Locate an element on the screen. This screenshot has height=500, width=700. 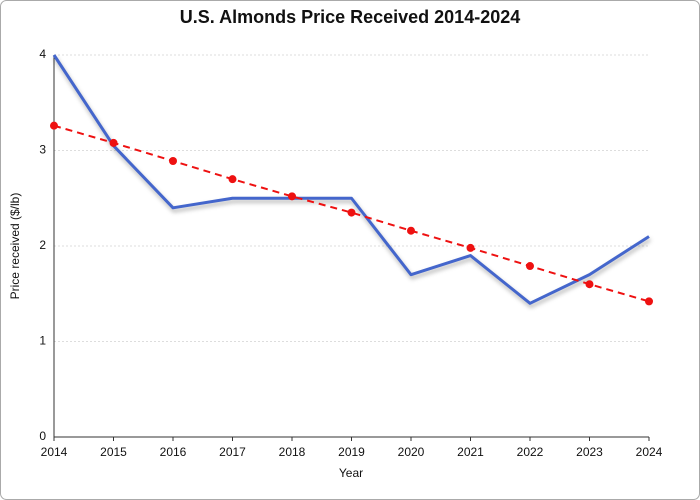
chart-title: U.S. Almonds Price Received 2014-2024 is located at coordinates (350, 17).